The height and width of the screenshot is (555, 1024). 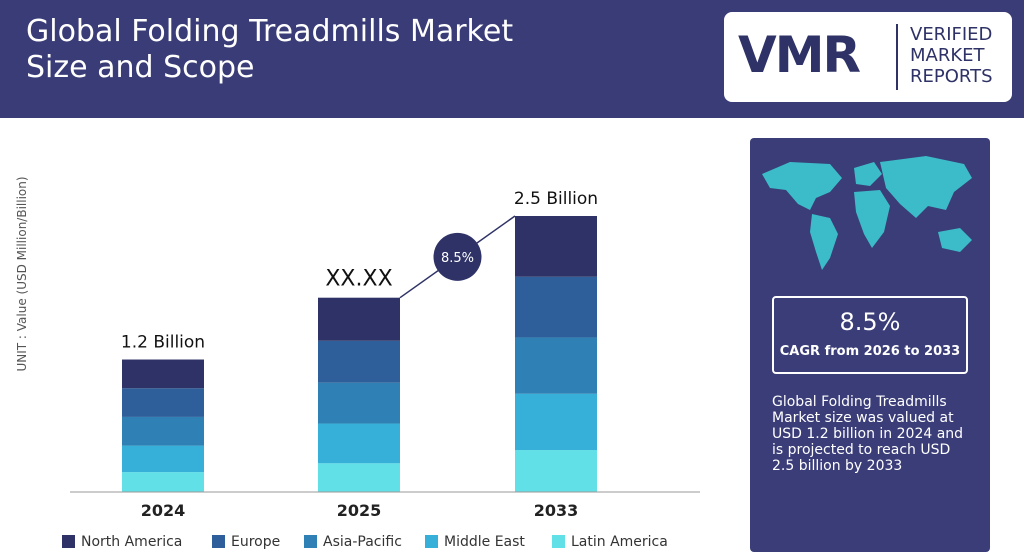 I want to click on legend-label: Middle East, so click(x=484, y=542).